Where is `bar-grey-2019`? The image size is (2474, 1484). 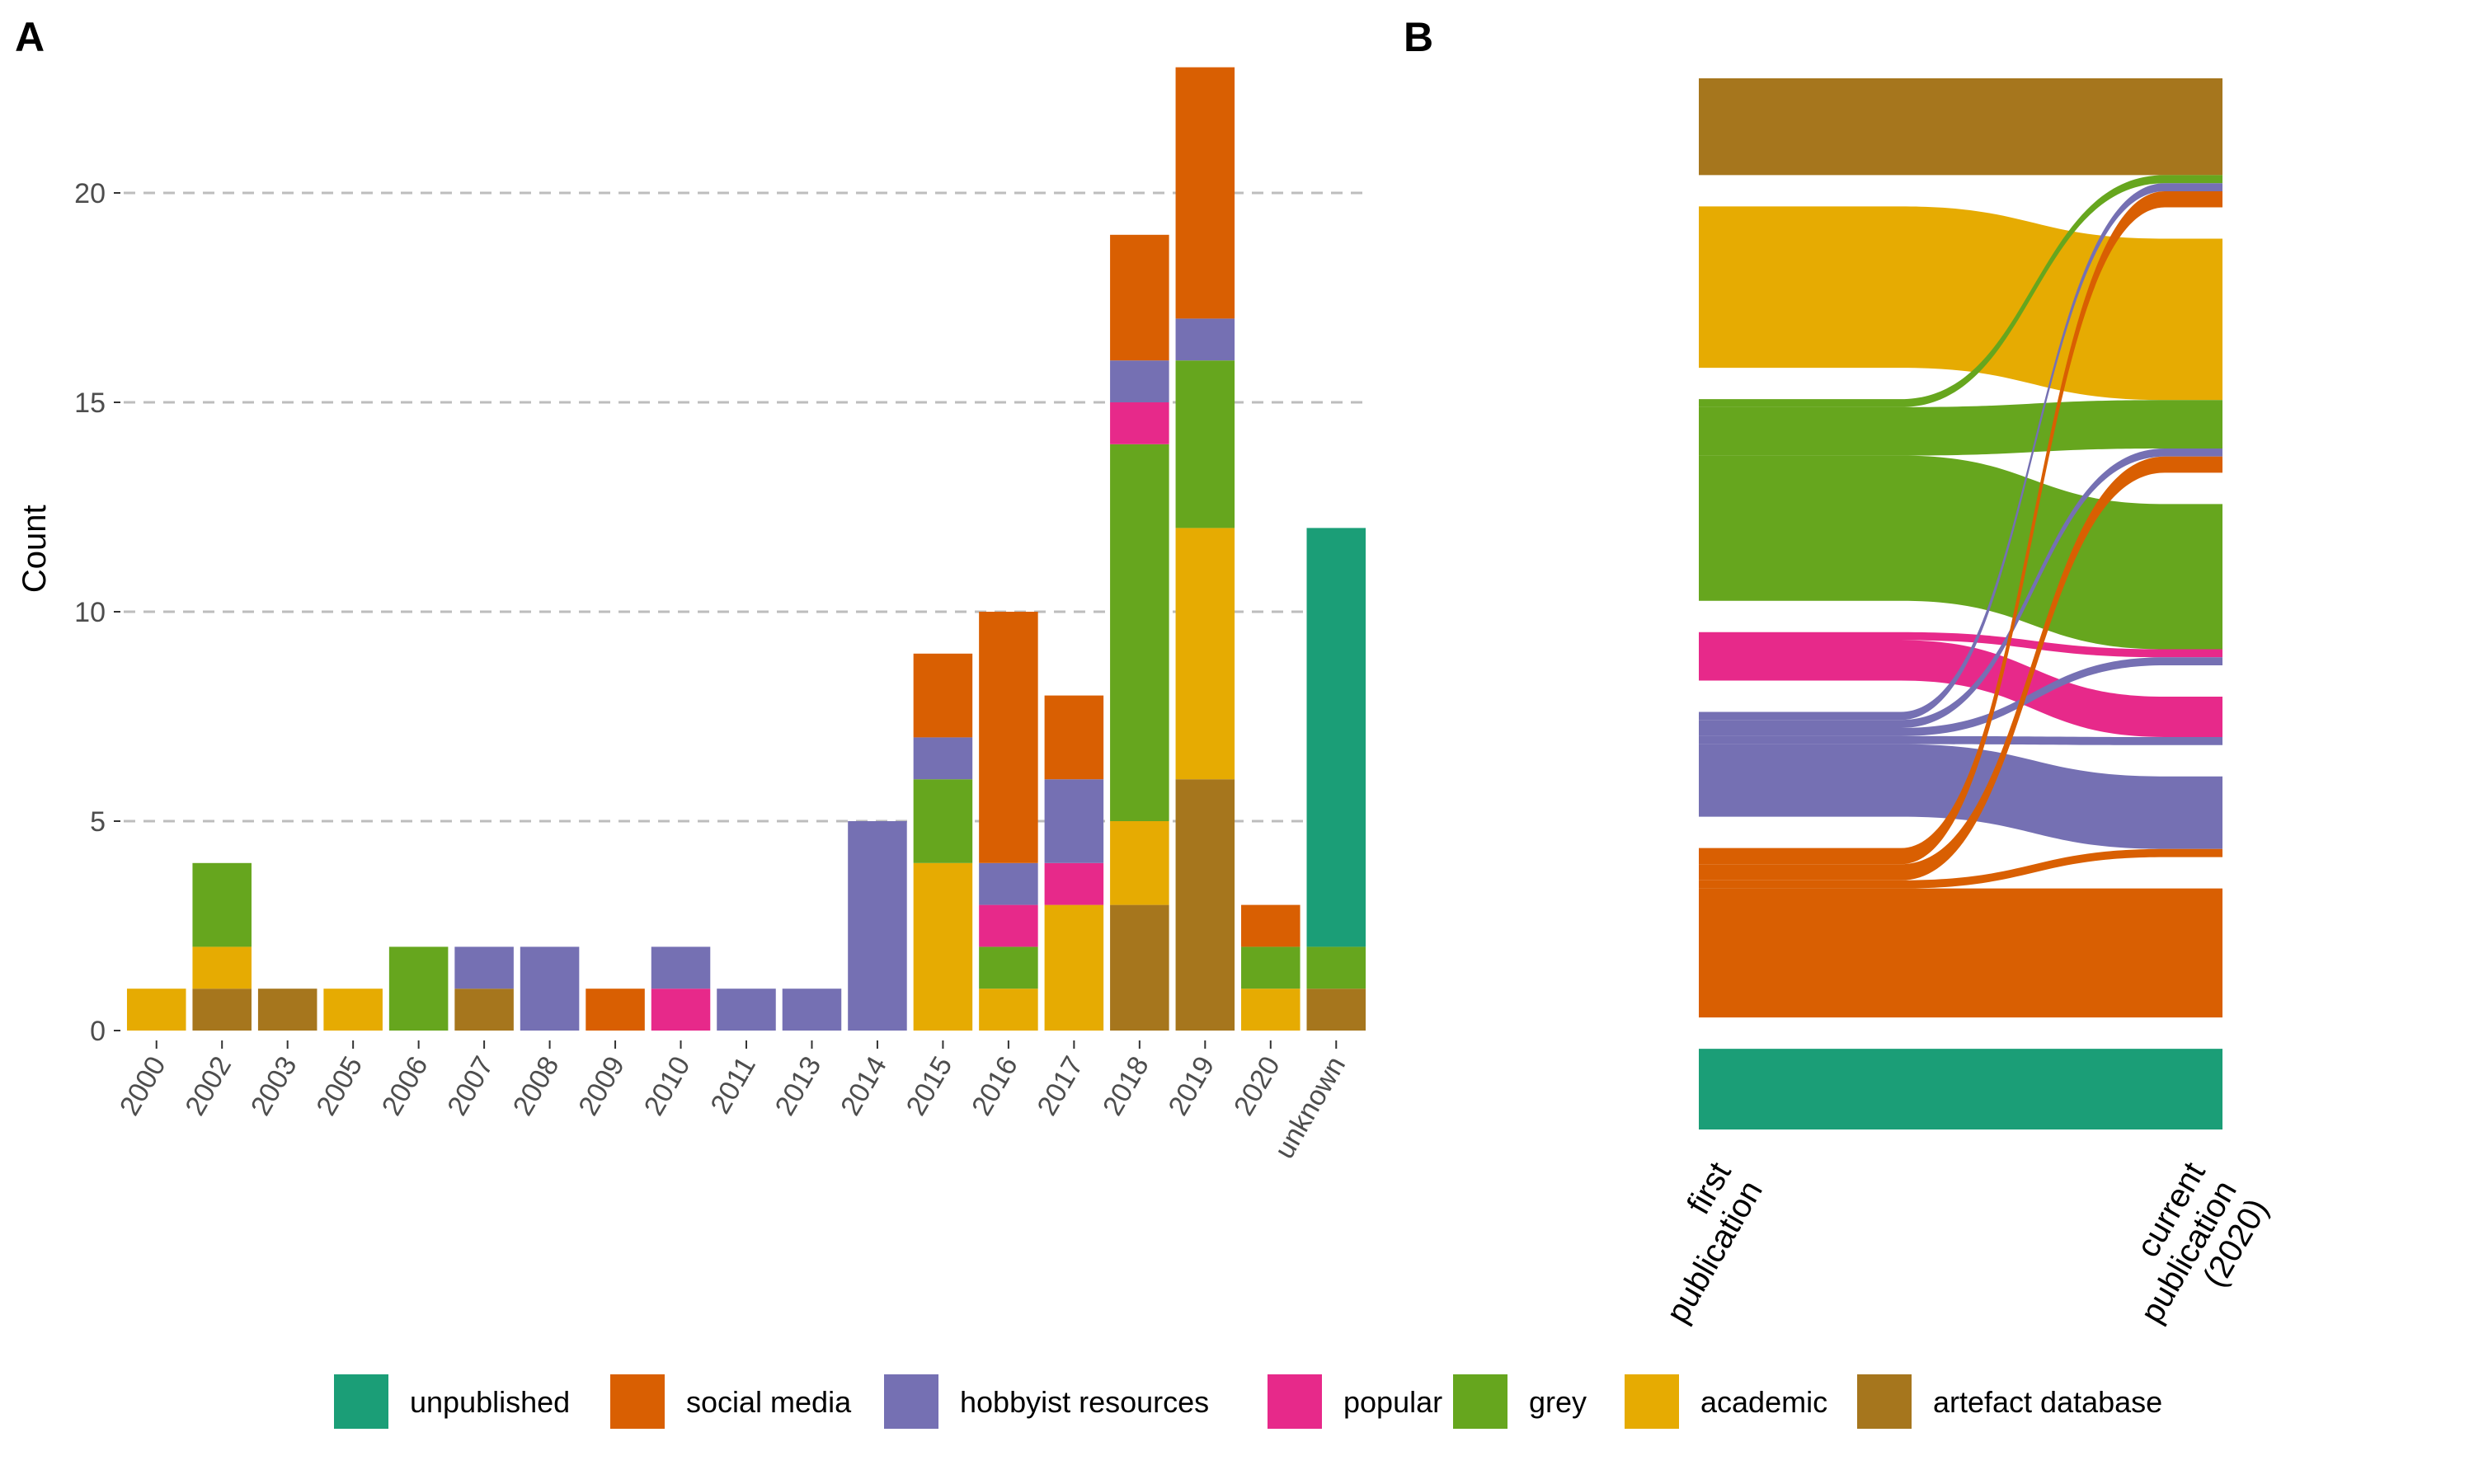 bar-grey-2019 is located at coordinates (1205, 444).